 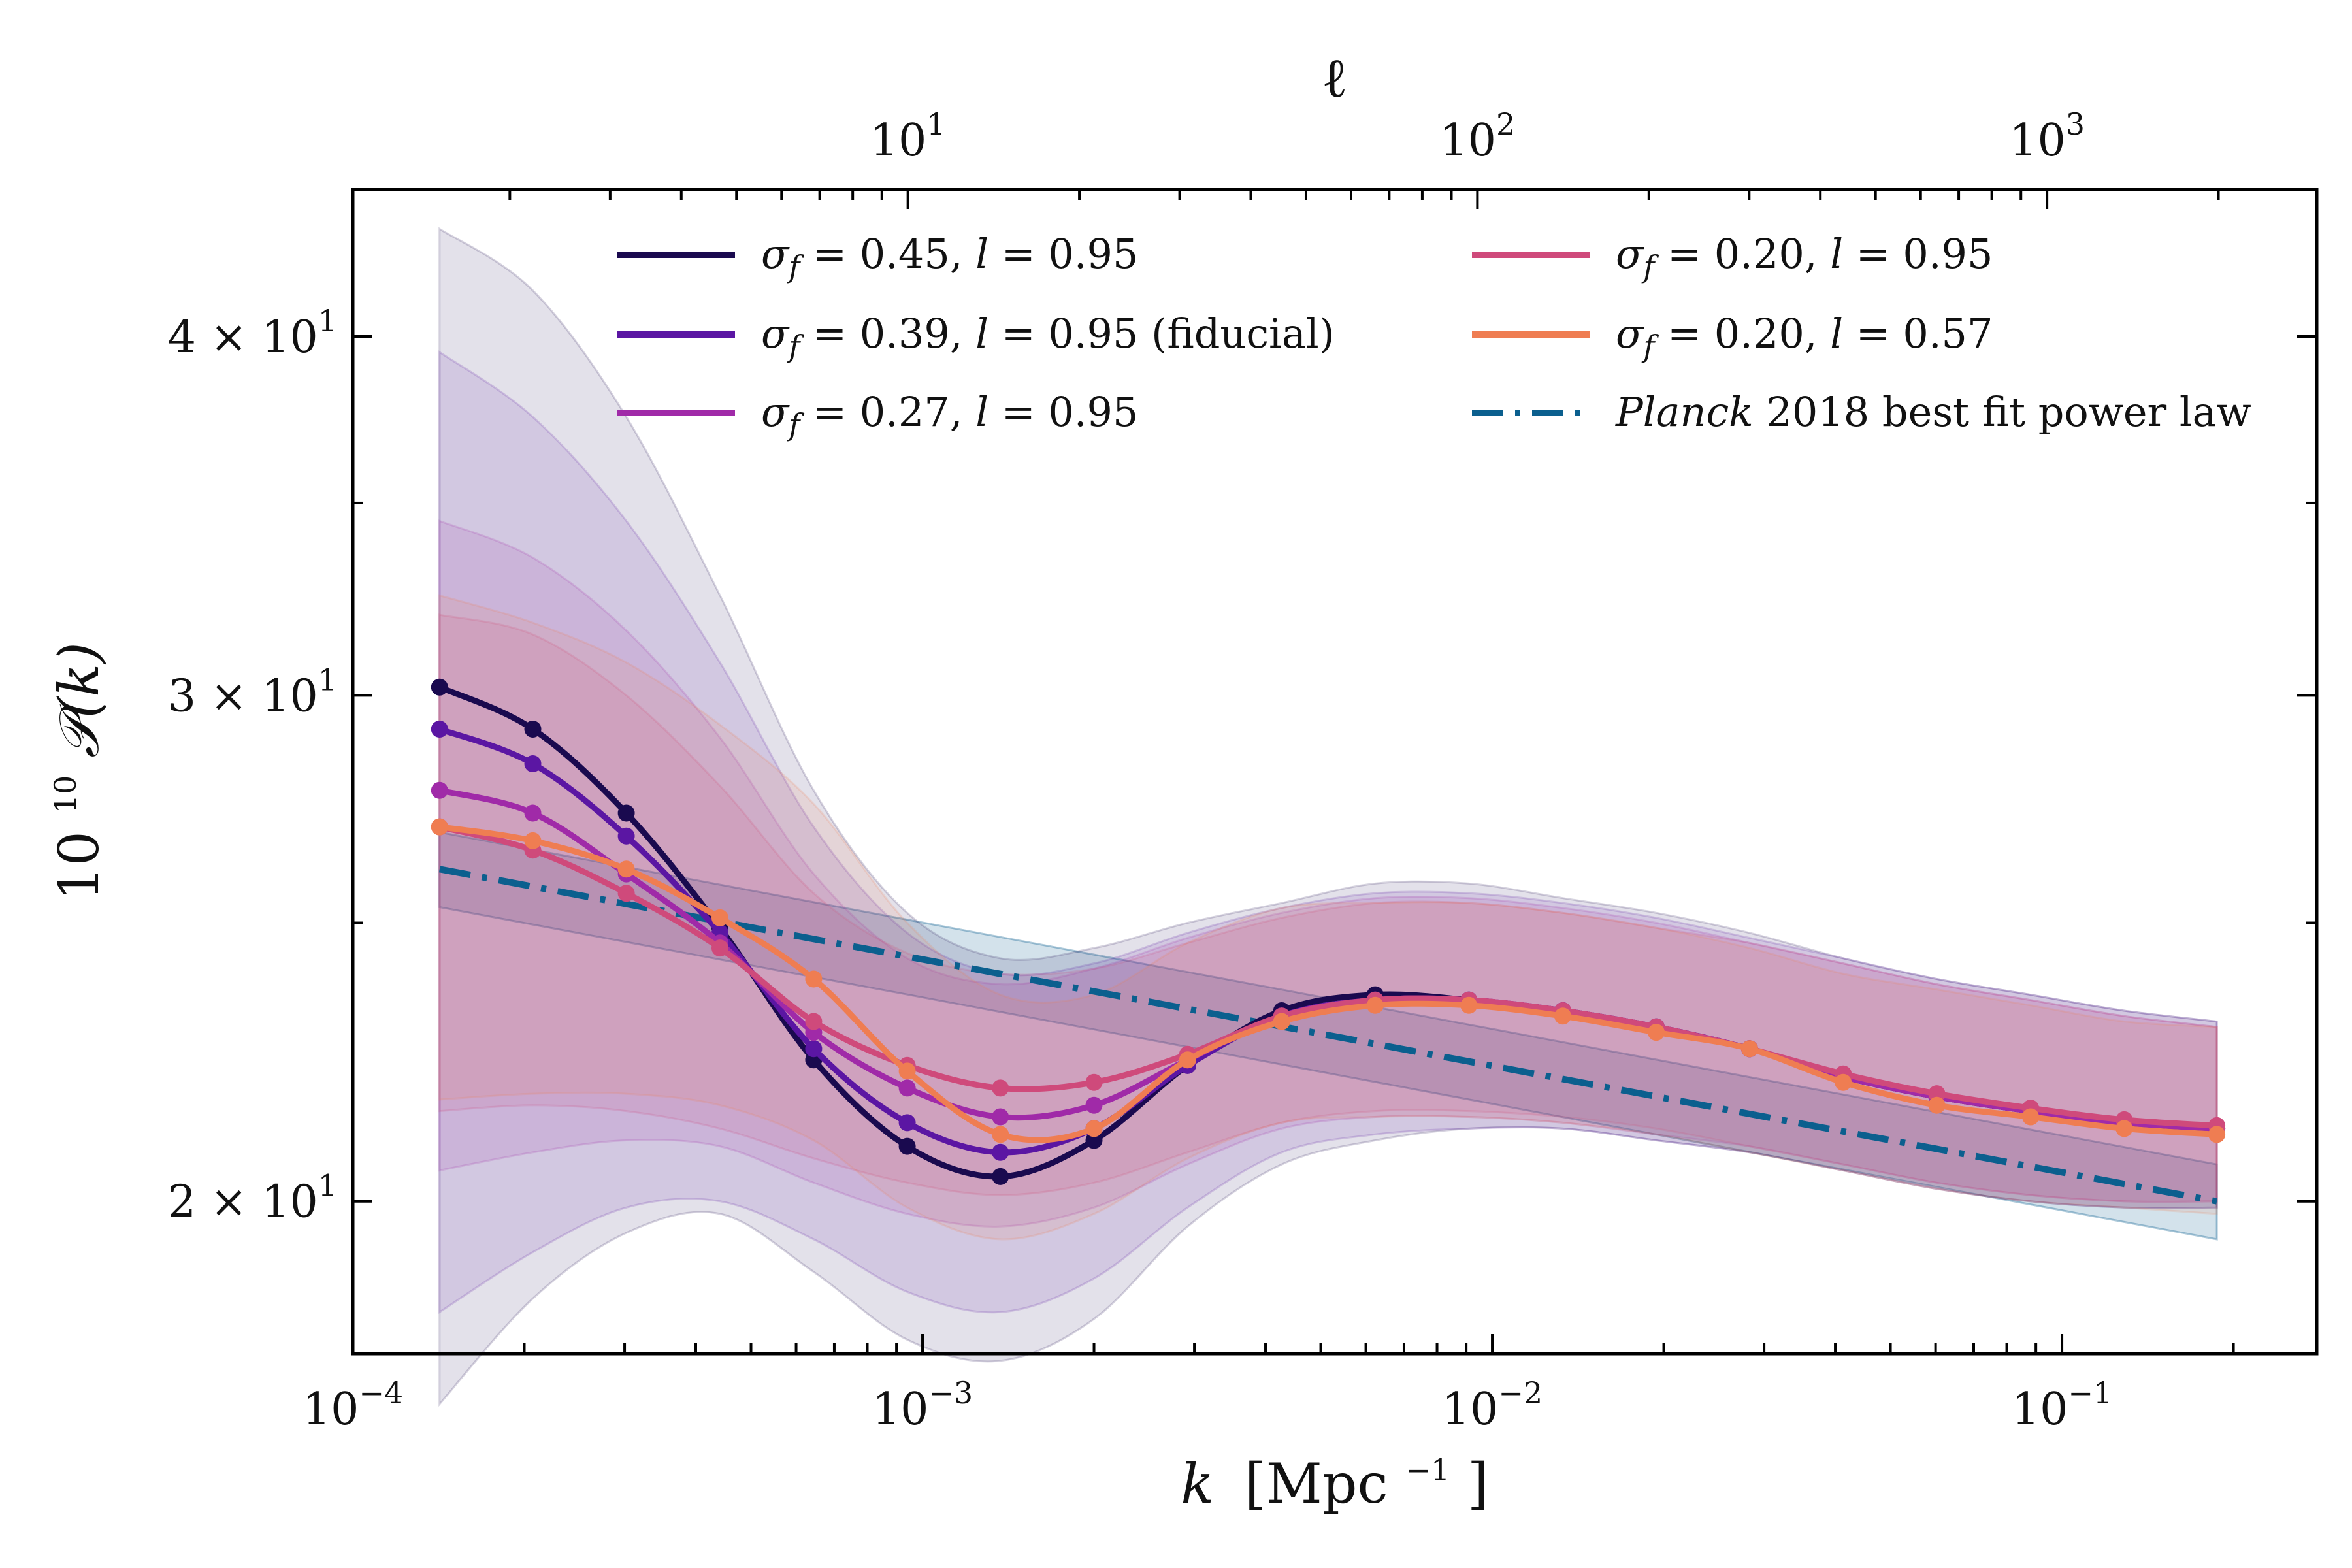 What do you see at coordinates (1427, 1470) in the screenshot?
I see `x-axis-unit-exp: −1` at bounding box center [1427, 1470].